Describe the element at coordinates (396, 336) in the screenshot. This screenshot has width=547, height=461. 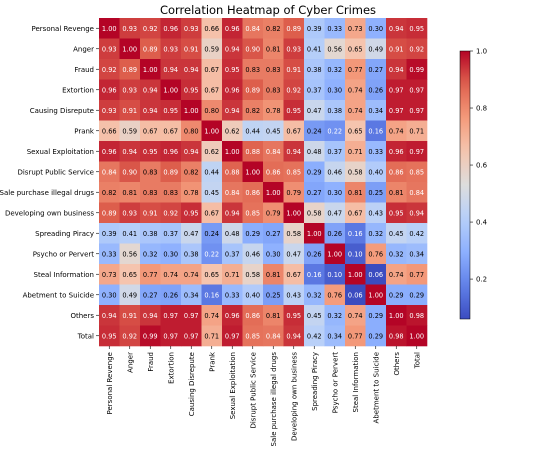
I see `cell-value-label: 0.98` at that location.